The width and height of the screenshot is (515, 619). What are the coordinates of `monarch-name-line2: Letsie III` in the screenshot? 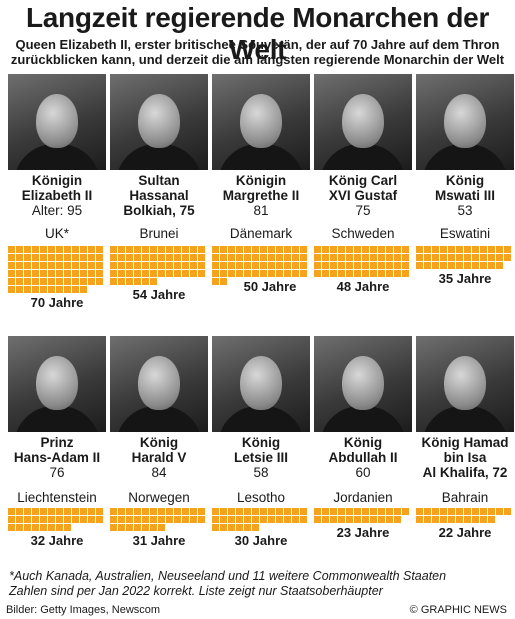 It's located at (261, 457).